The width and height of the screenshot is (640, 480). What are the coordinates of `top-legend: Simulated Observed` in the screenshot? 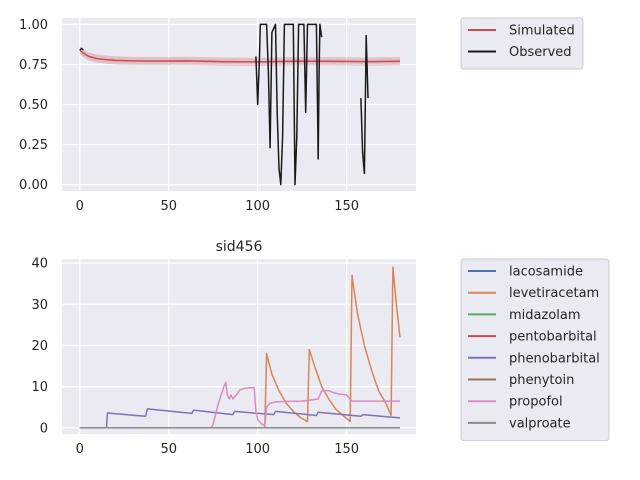 It's located at (522, 43).